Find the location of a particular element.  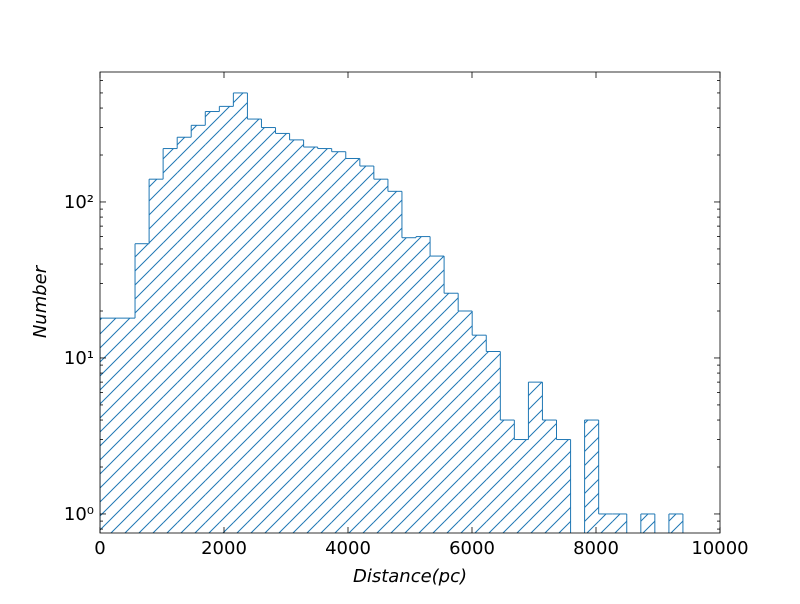

x-tick-label: 2000 is located at coordinates (224, 548).